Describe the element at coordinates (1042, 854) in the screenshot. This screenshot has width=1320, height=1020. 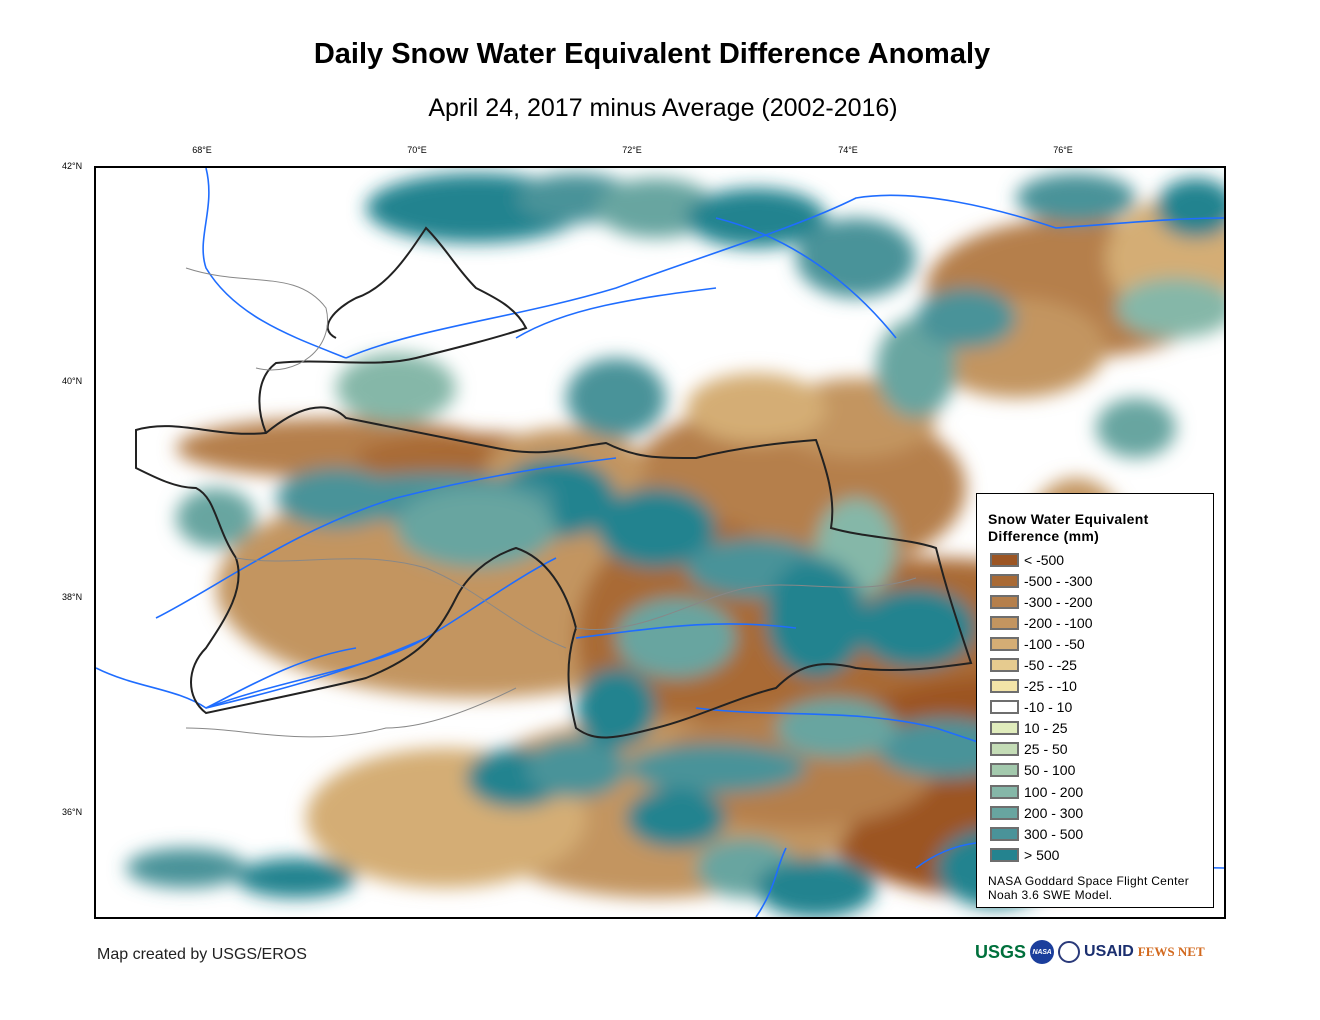
I see `legend-label: > 500` at that location.